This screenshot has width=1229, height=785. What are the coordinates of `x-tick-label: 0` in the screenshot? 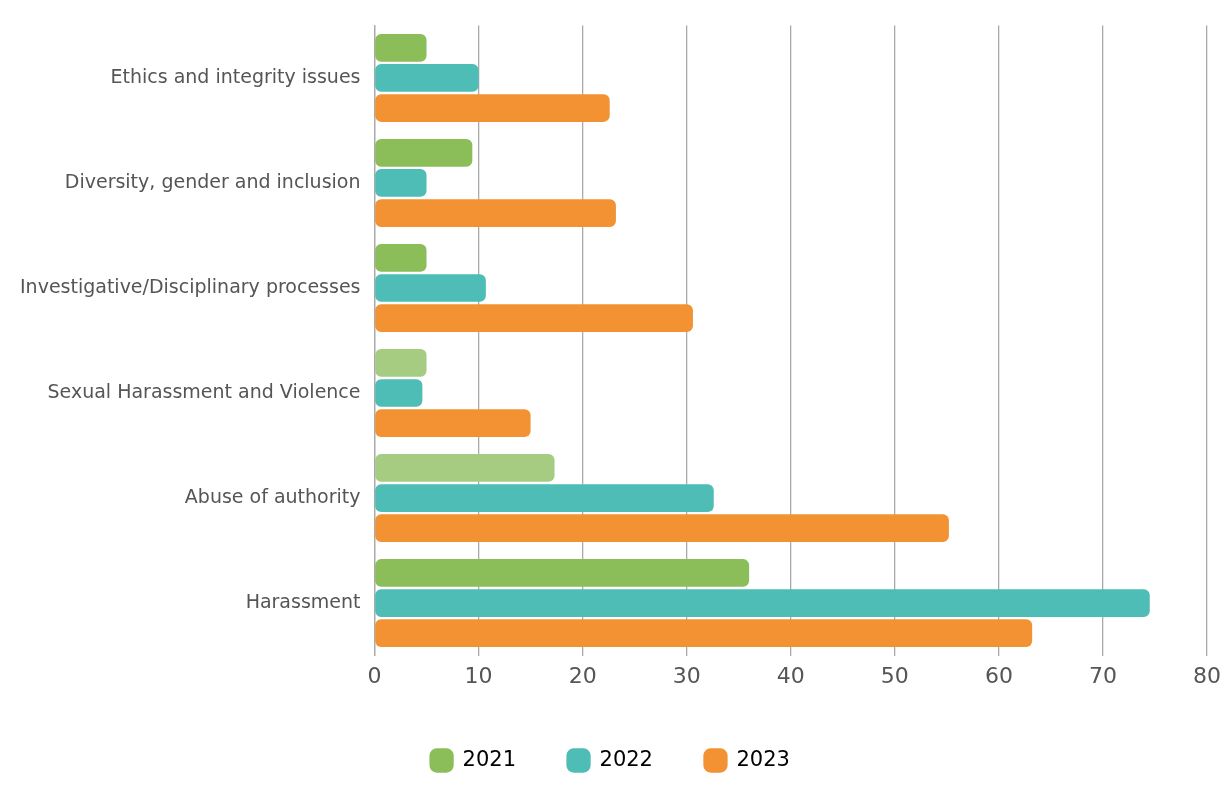 It's located at (374, 675).